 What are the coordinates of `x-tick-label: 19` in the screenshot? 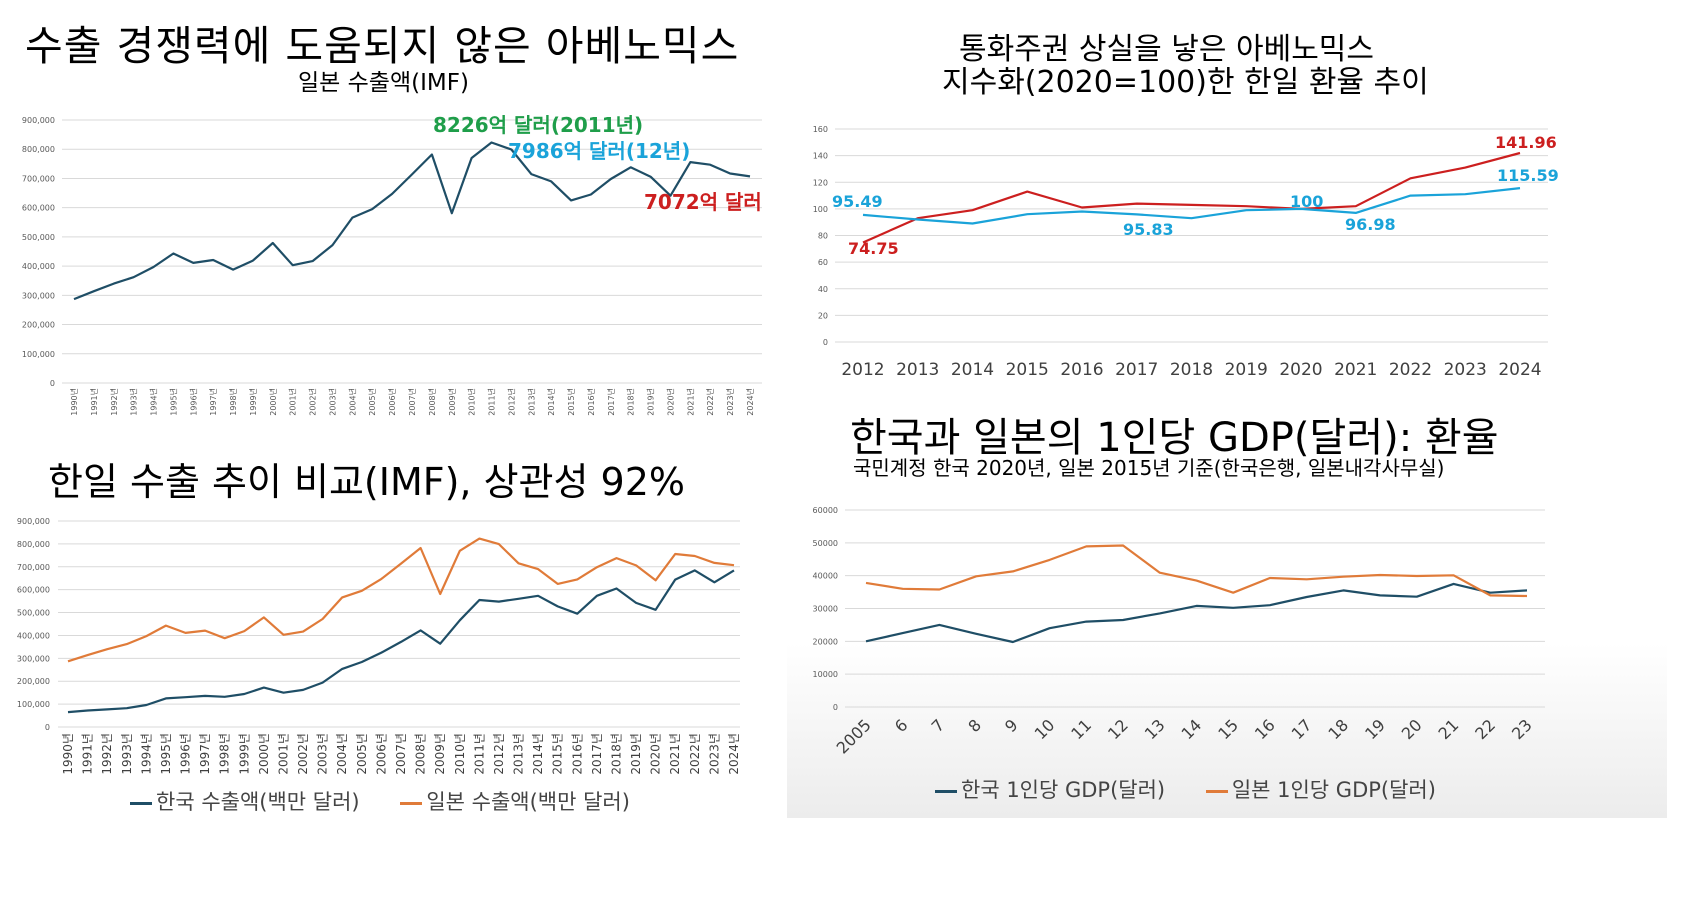 It's located at (1375, 729).